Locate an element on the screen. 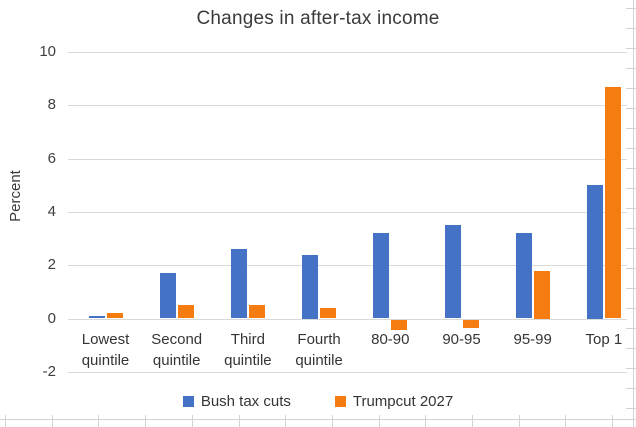 The height and width of the screenshot is (427, 636). x-category-label-line: 80-90 is located at coordinates (390, 339).